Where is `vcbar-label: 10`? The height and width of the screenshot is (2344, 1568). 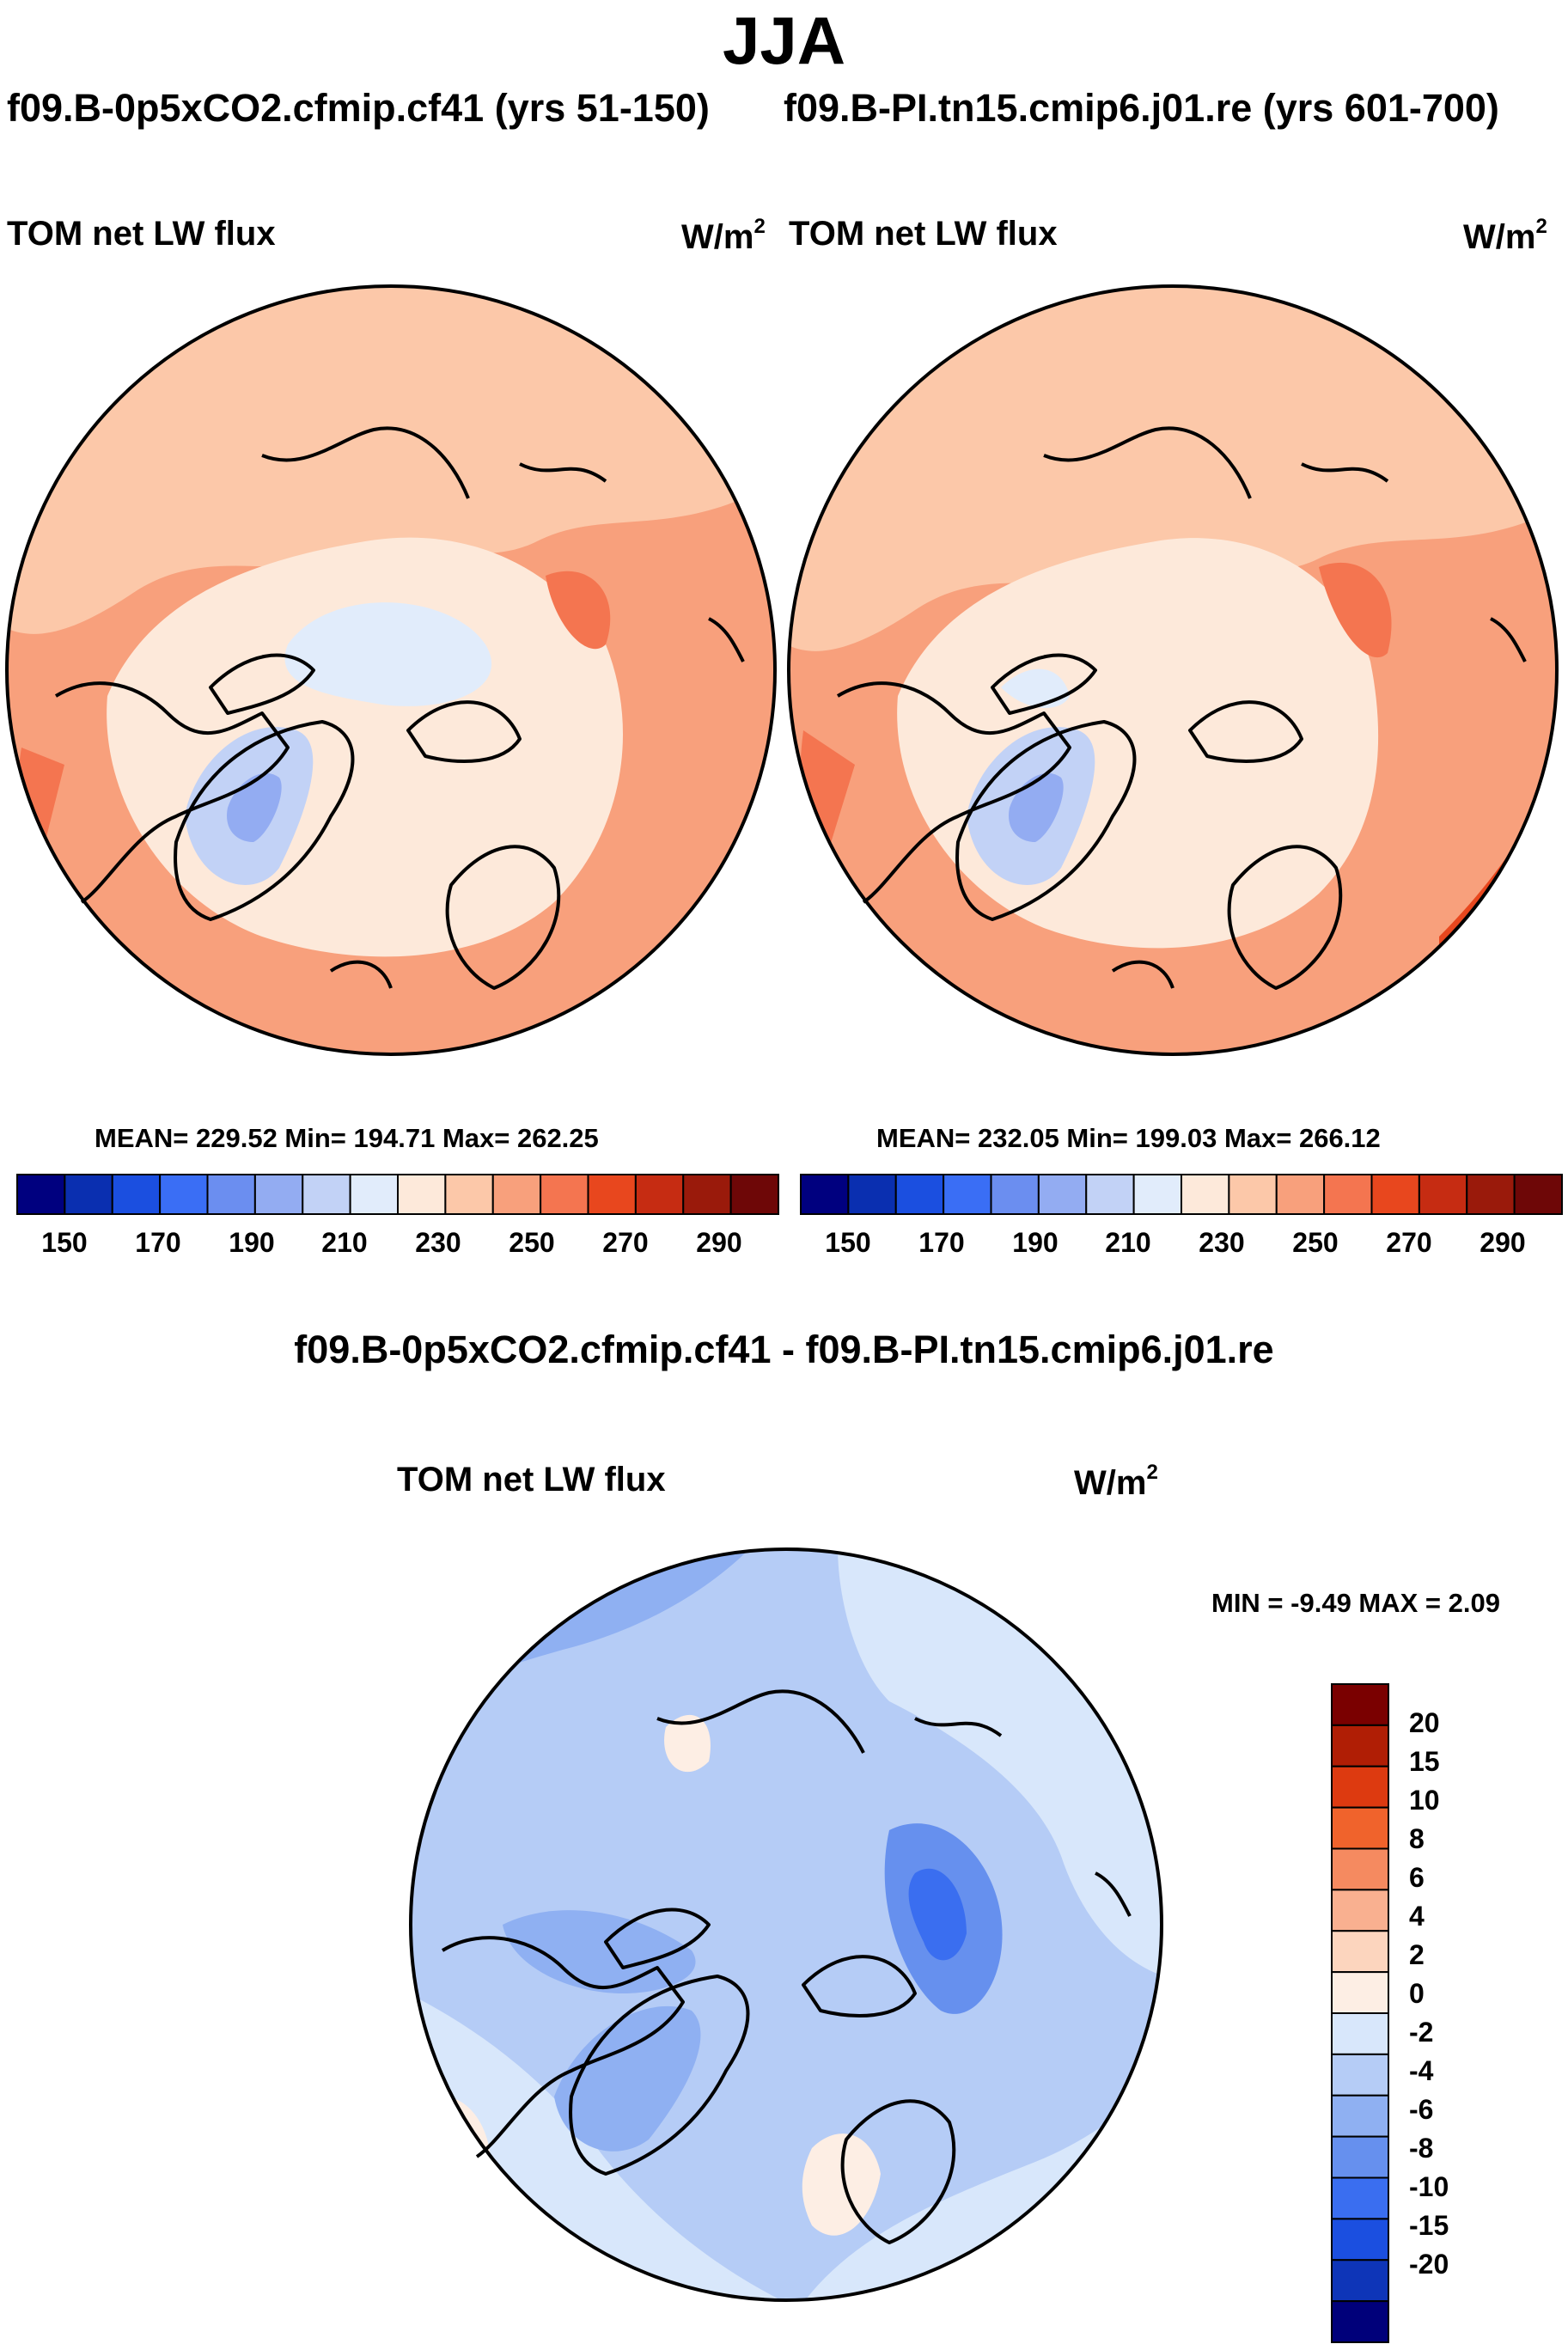 vcbar-label: 10 is located at coordinates (1424, 1800).